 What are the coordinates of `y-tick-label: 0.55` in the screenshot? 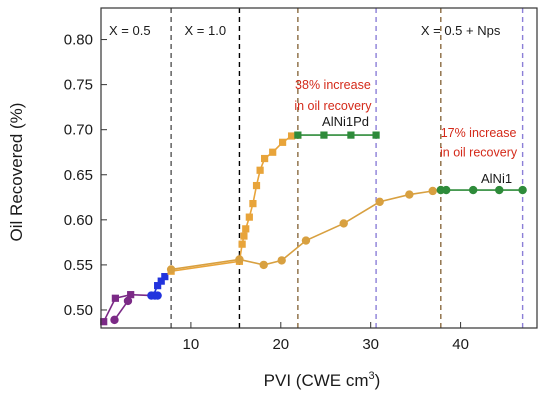 It's located at (78, 265).